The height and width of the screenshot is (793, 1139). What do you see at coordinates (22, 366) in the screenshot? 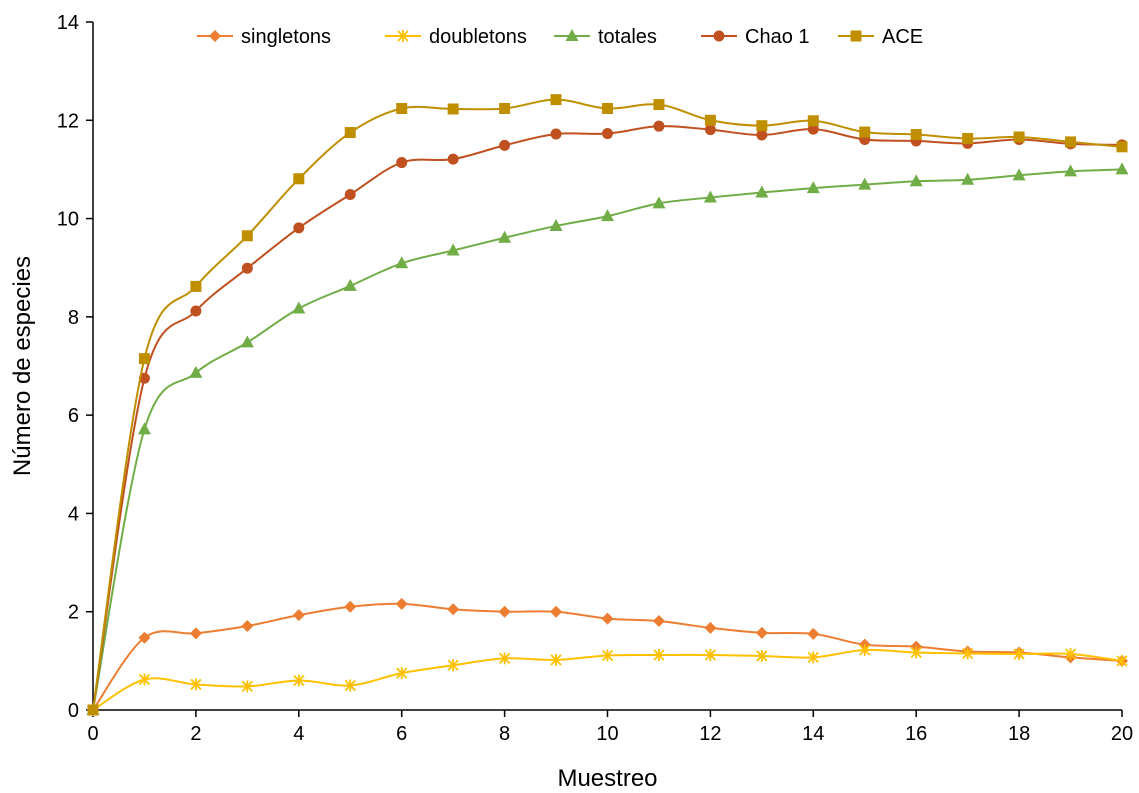
I see `y-axis-title: Número de especies` at bounding box center [22, 366].